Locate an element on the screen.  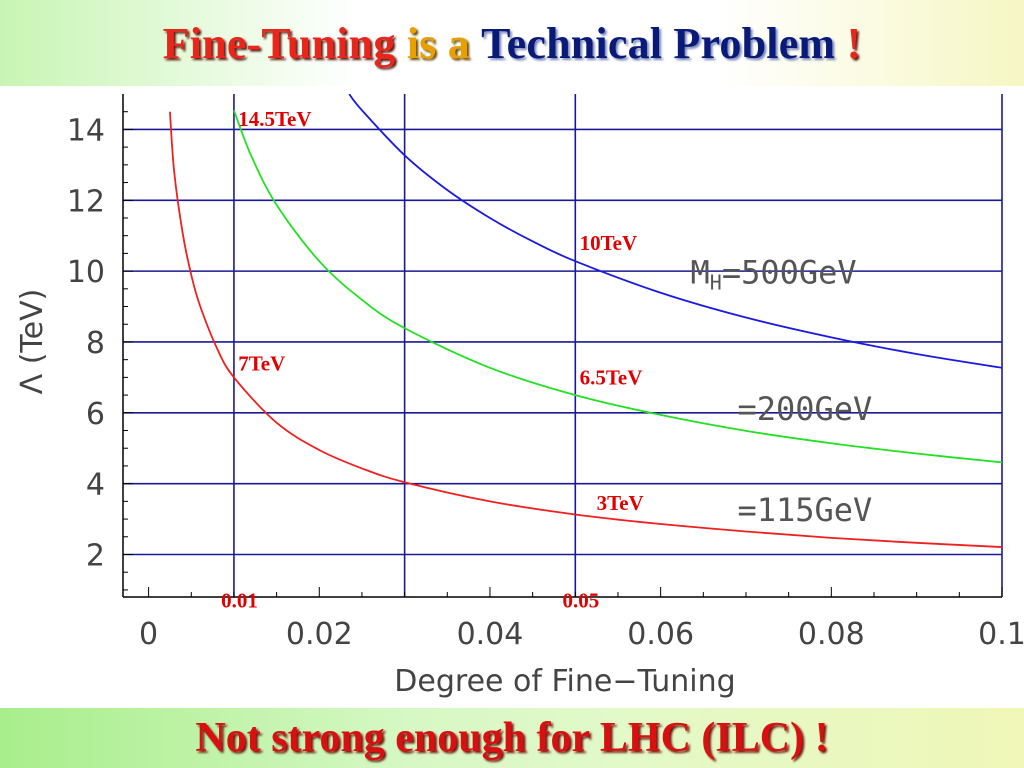
footer-bar: Not strong enough for LHC (ILC) ! is located at coordinates (512, 738).